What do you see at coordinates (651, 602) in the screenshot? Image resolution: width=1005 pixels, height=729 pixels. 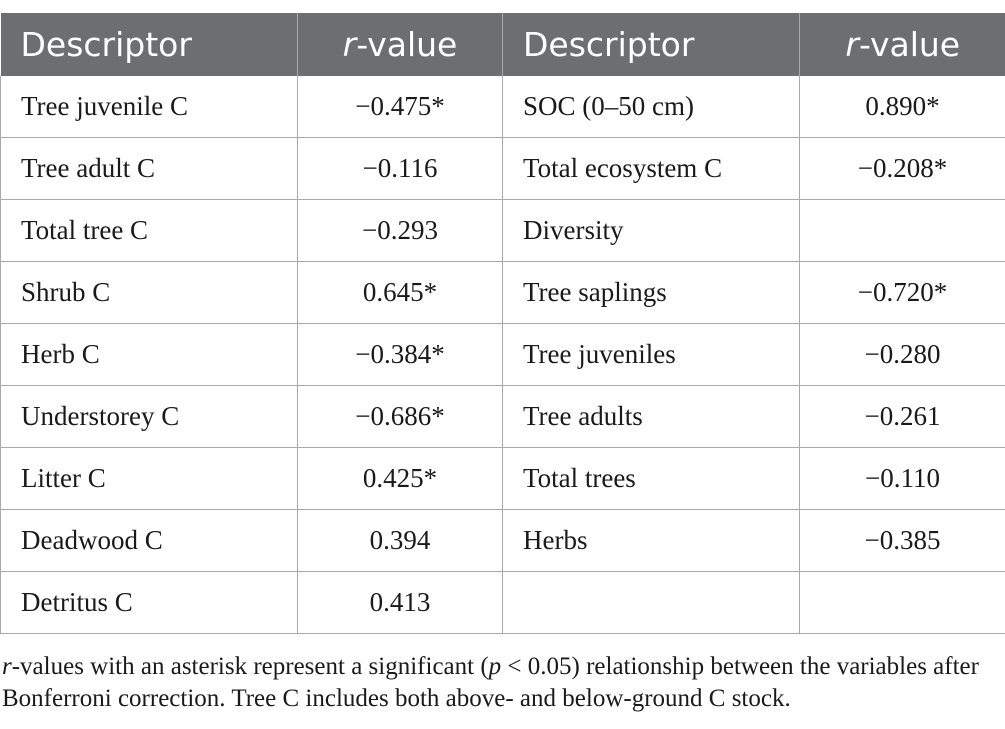 I see `right-descriptor-cell` at bounding box center [651, 602].